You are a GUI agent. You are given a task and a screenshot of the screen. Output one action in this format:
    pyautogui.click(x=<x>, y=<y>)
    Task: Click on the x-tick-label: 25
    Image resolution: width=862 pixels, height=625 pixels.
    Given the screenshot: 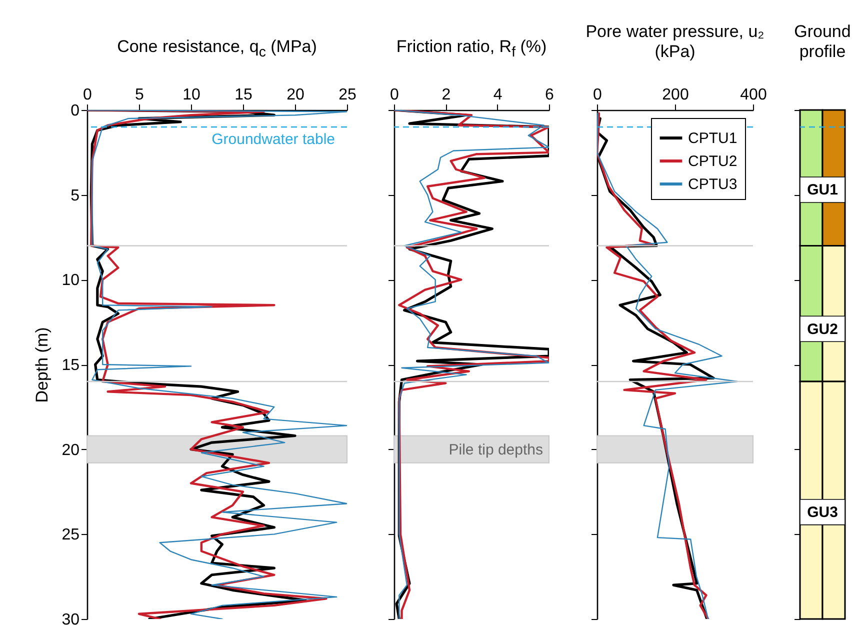 What is the action you would take?
    pyautogui.click(x=347, y=95)
    